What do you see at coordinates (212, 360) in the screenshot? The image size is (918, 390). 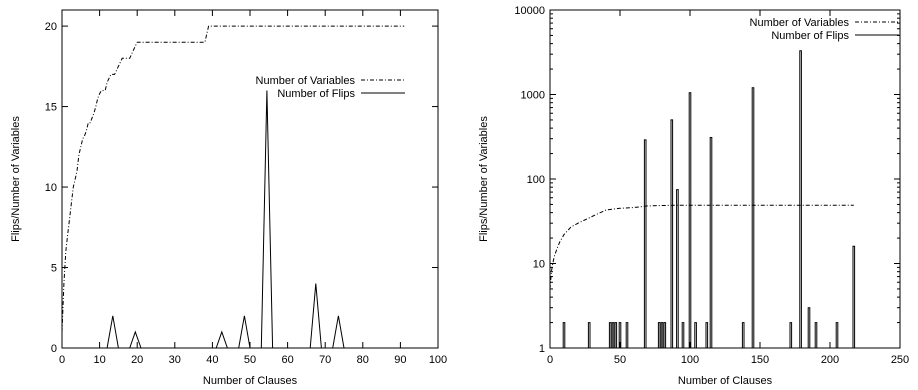 I see `x-tick-label: 40` at bounding box center [212, 360].